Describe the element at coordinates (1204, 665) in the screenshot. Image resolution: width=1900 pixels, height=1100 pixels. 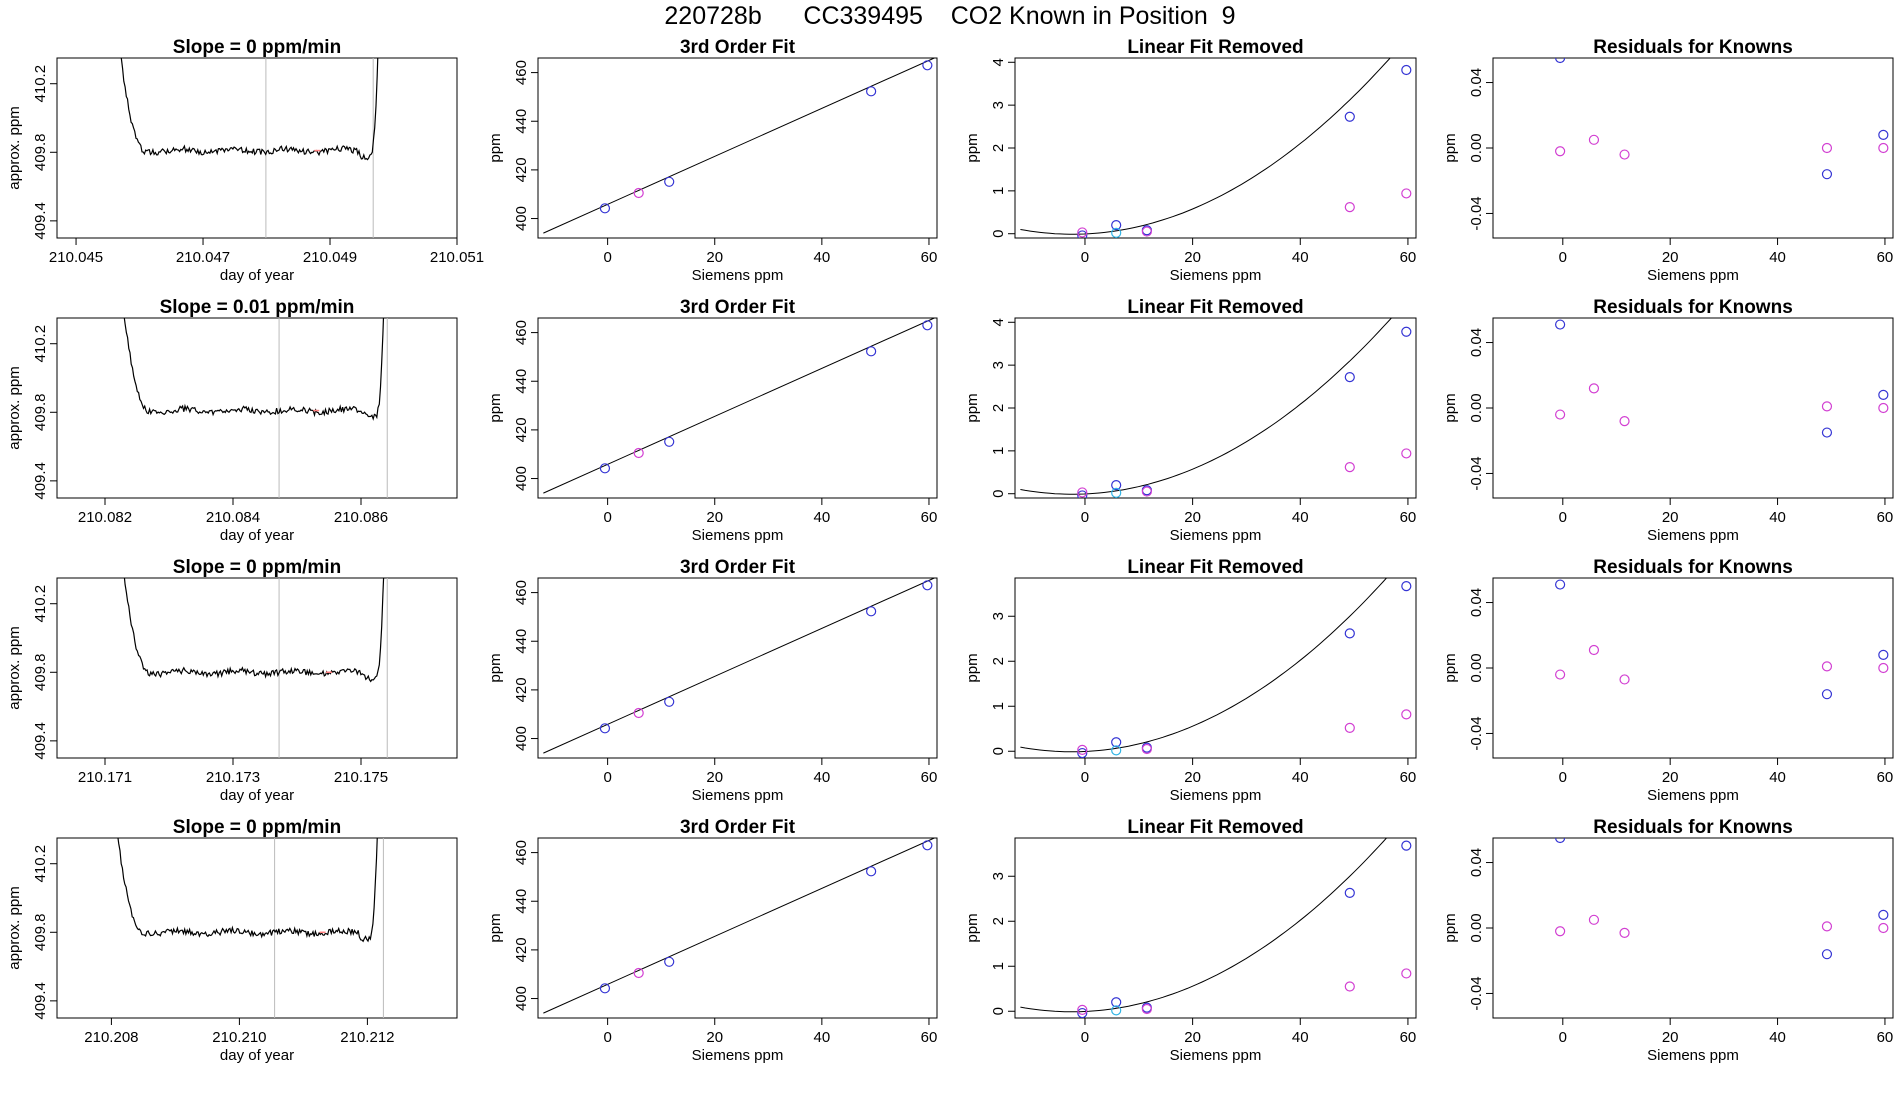
I see `fit-curve` at that location.